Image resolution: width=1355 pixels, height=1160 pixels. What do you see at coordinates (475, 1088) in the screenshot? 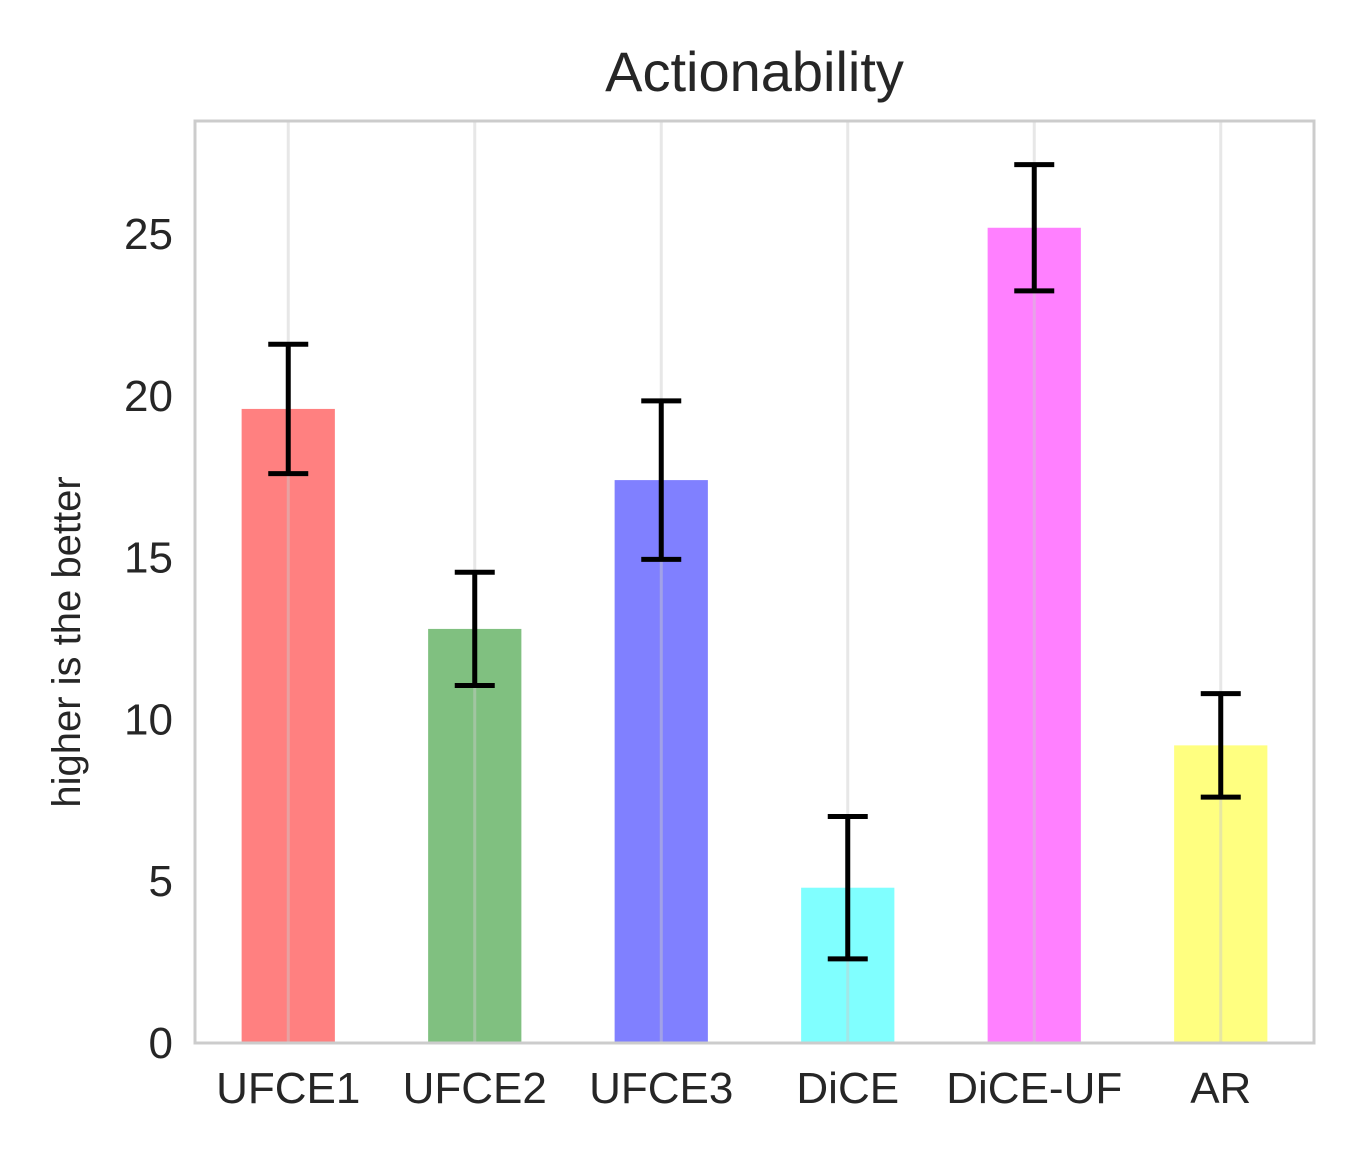
I see `x-tick-label-ufce2: UFCE2` at bounding box center [475, 1088].